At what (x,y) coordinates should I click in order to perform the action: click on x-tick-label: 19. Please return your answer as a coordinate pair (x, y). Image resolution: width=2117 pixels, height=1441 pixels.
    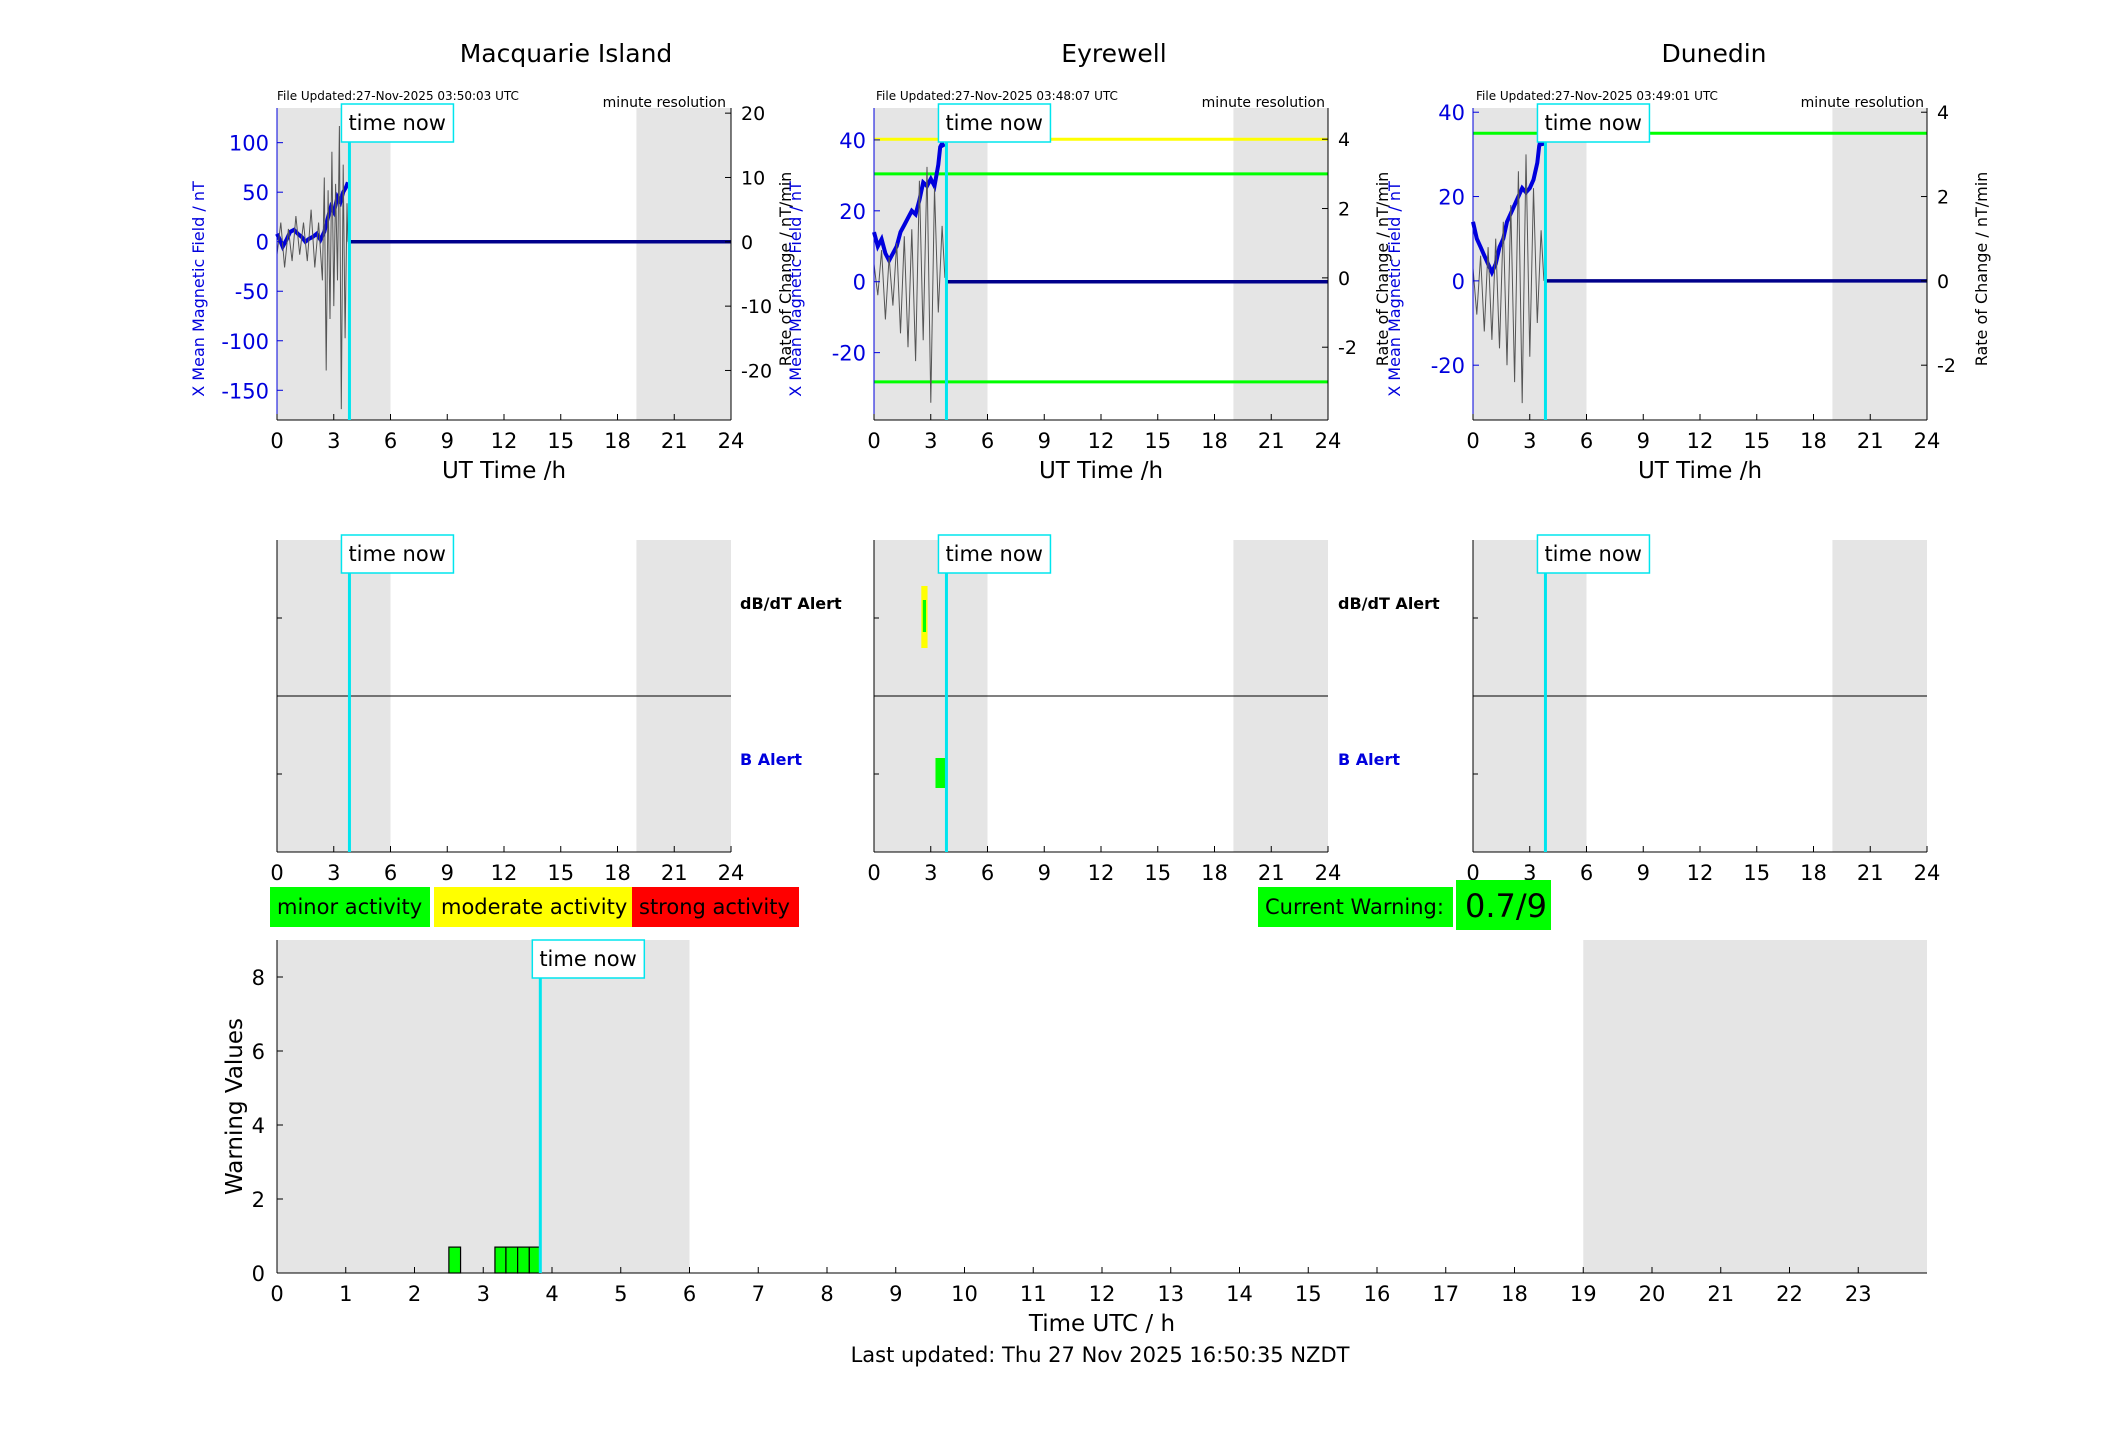
    Looking at the image, I should click on (1583, 1294).